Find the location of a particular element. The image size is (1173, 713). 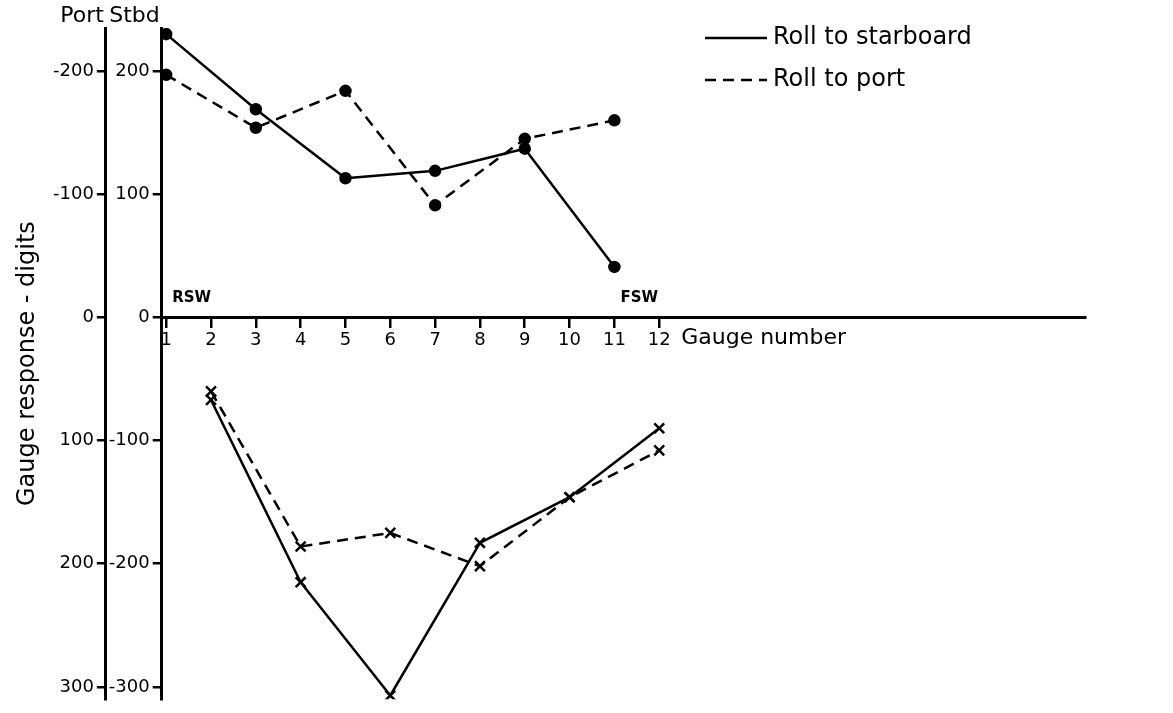

text: Stbd is located at coordinates (134, 14).